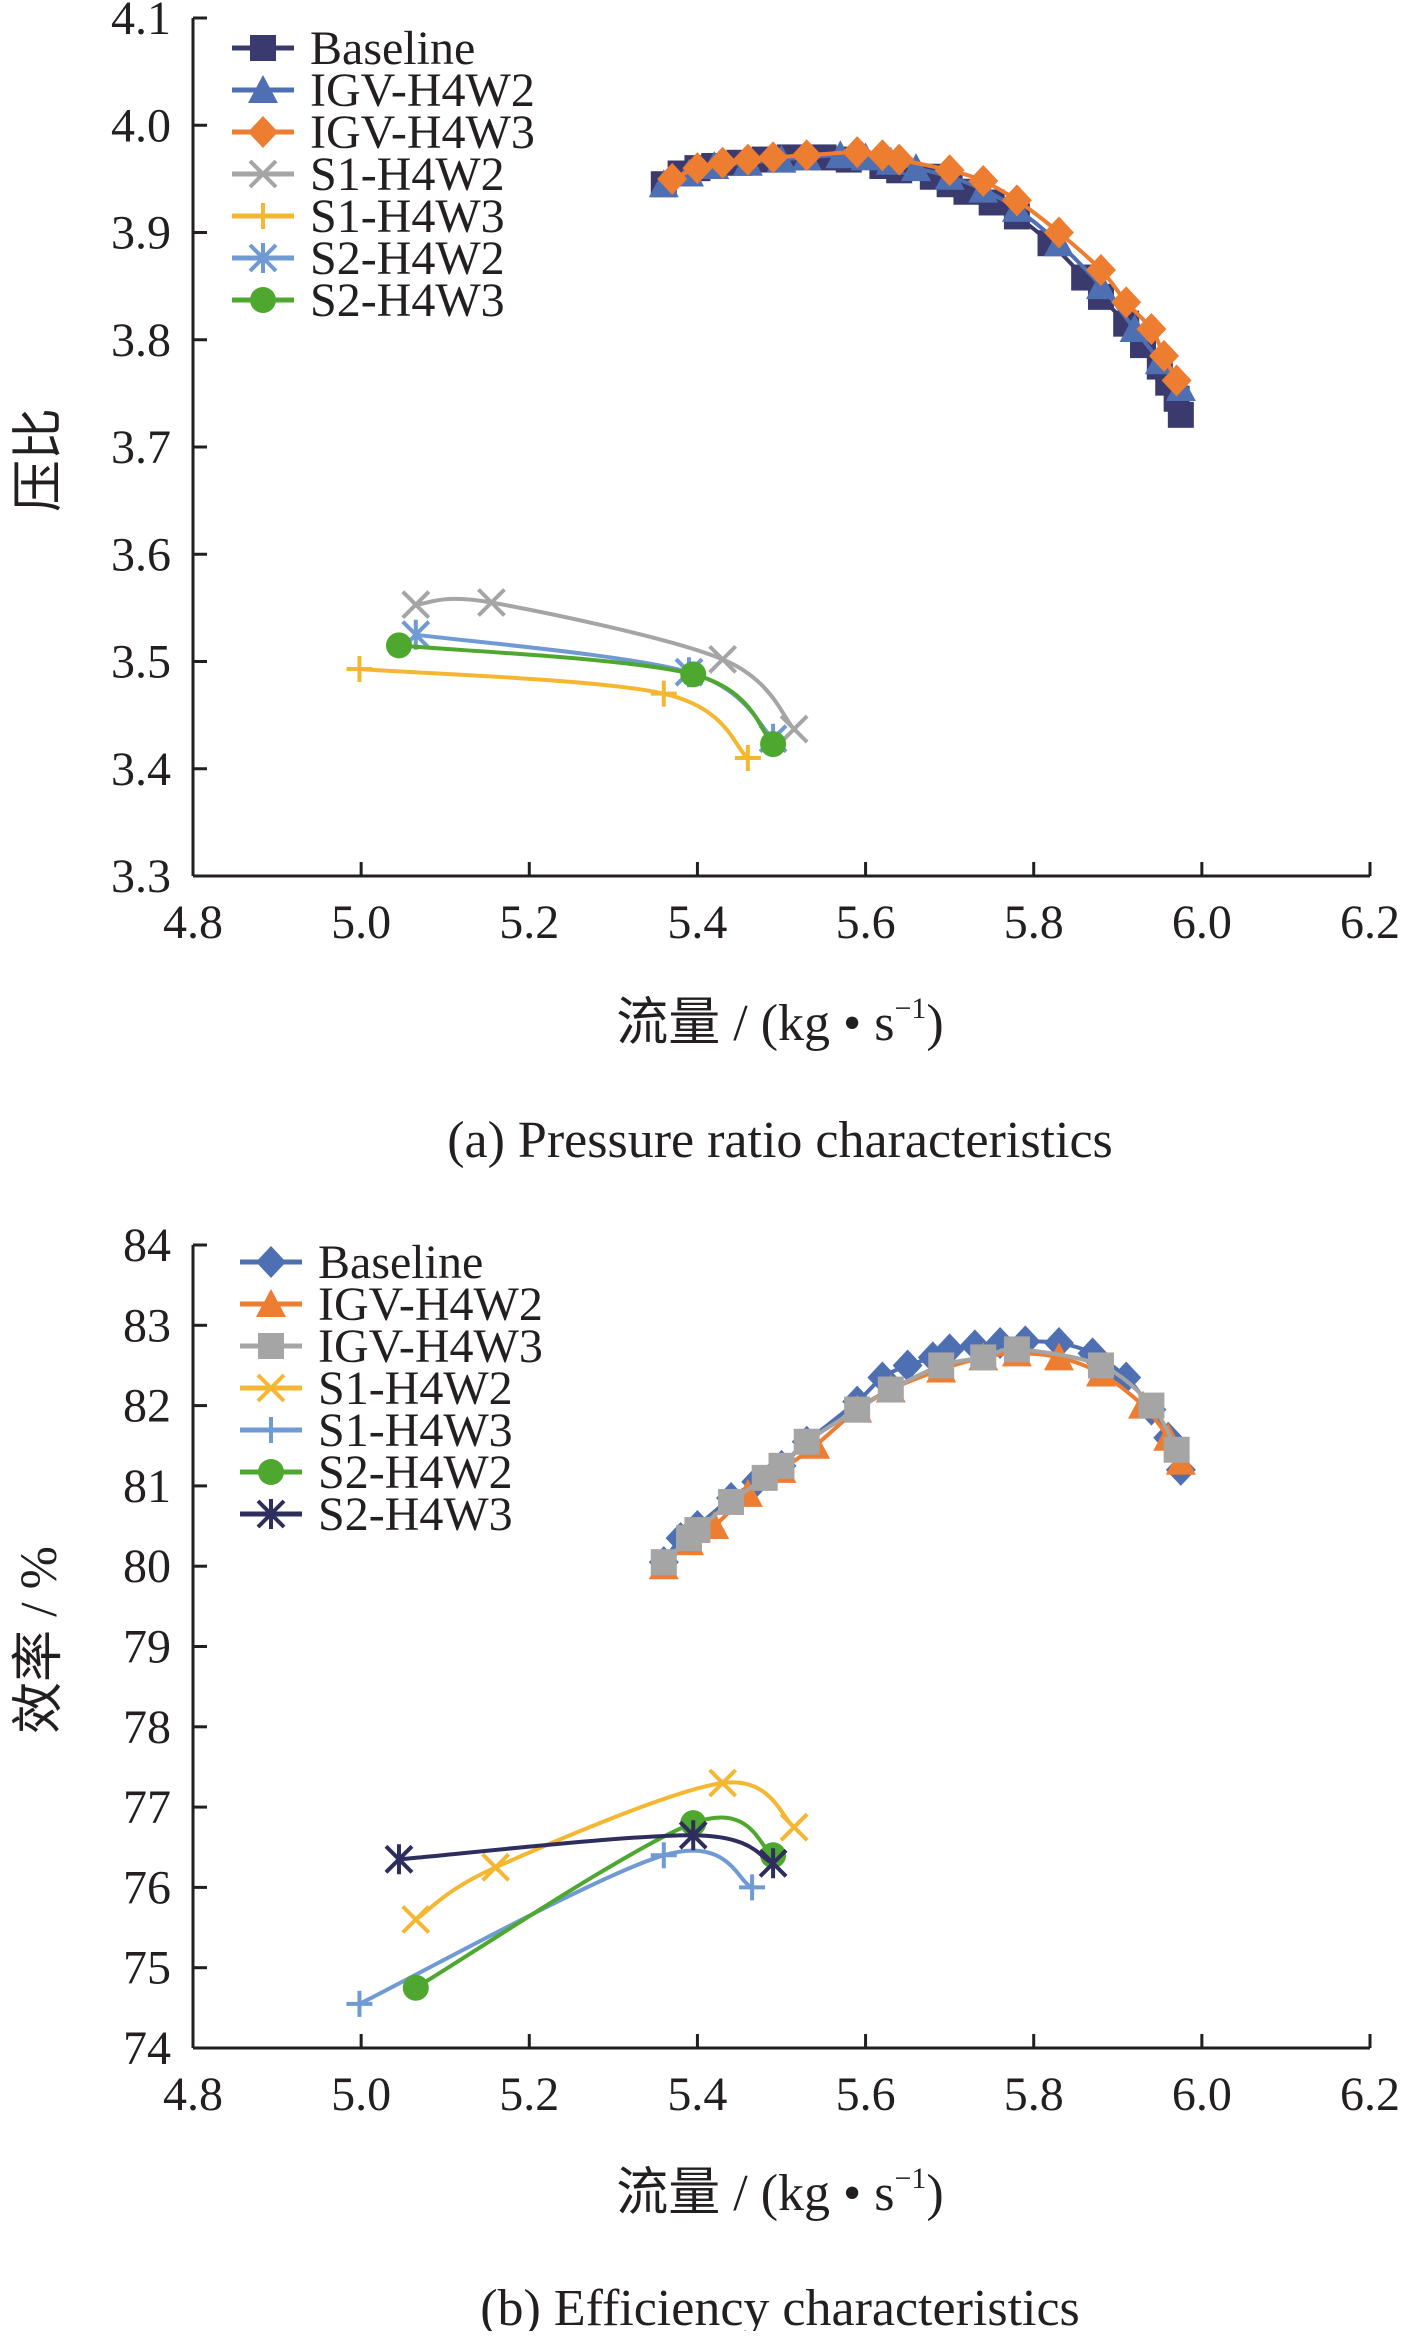 This screenshot has width=1410, height=2336. I want to click on y-tick-label: 3.6, so click(141, 554).